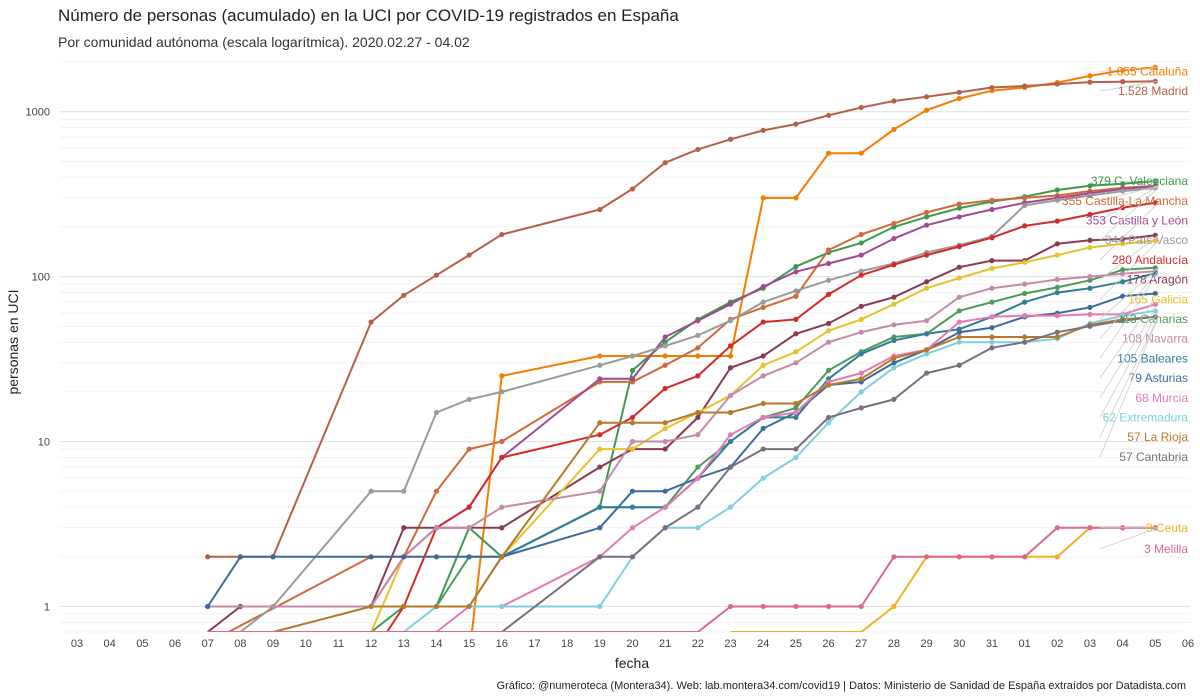 Image resolution: width=1200 pixels, height=700 pixels. I want to click on series-label: 68 Murcia, so click(1161, 398).